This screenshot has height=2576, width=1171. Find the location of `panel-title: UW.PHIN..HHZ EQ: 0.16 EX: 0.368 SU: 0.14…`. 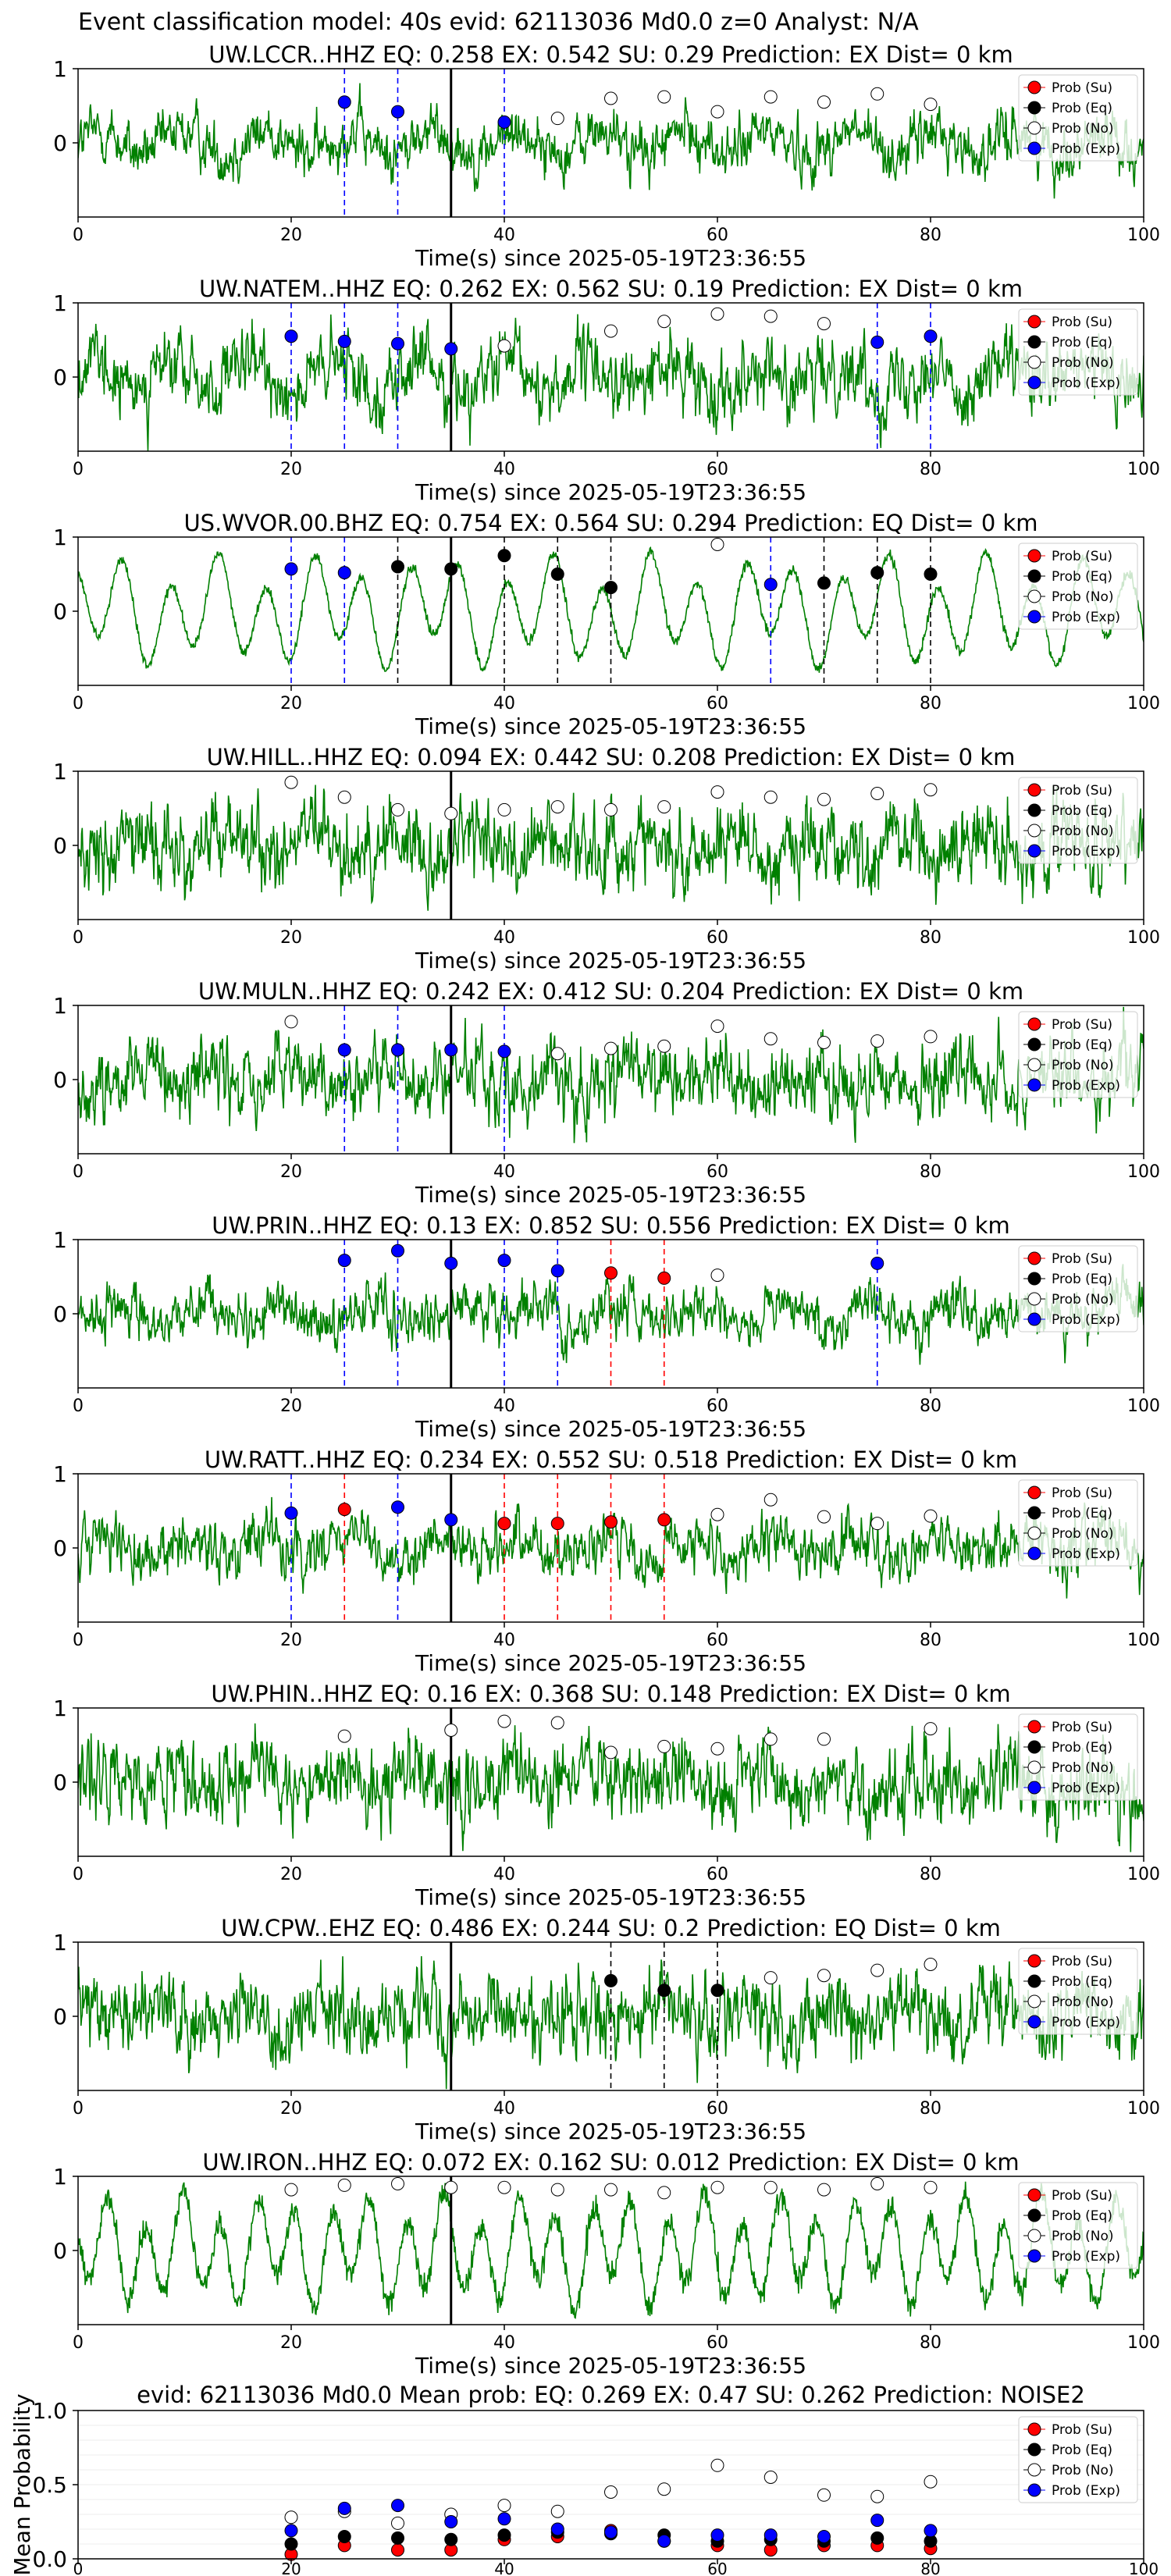

panel-title: UW.PHIN..HHZ EQ: 0.16 EX: 0.368 SU: 0.14… is located at coordinates (610, 1694).